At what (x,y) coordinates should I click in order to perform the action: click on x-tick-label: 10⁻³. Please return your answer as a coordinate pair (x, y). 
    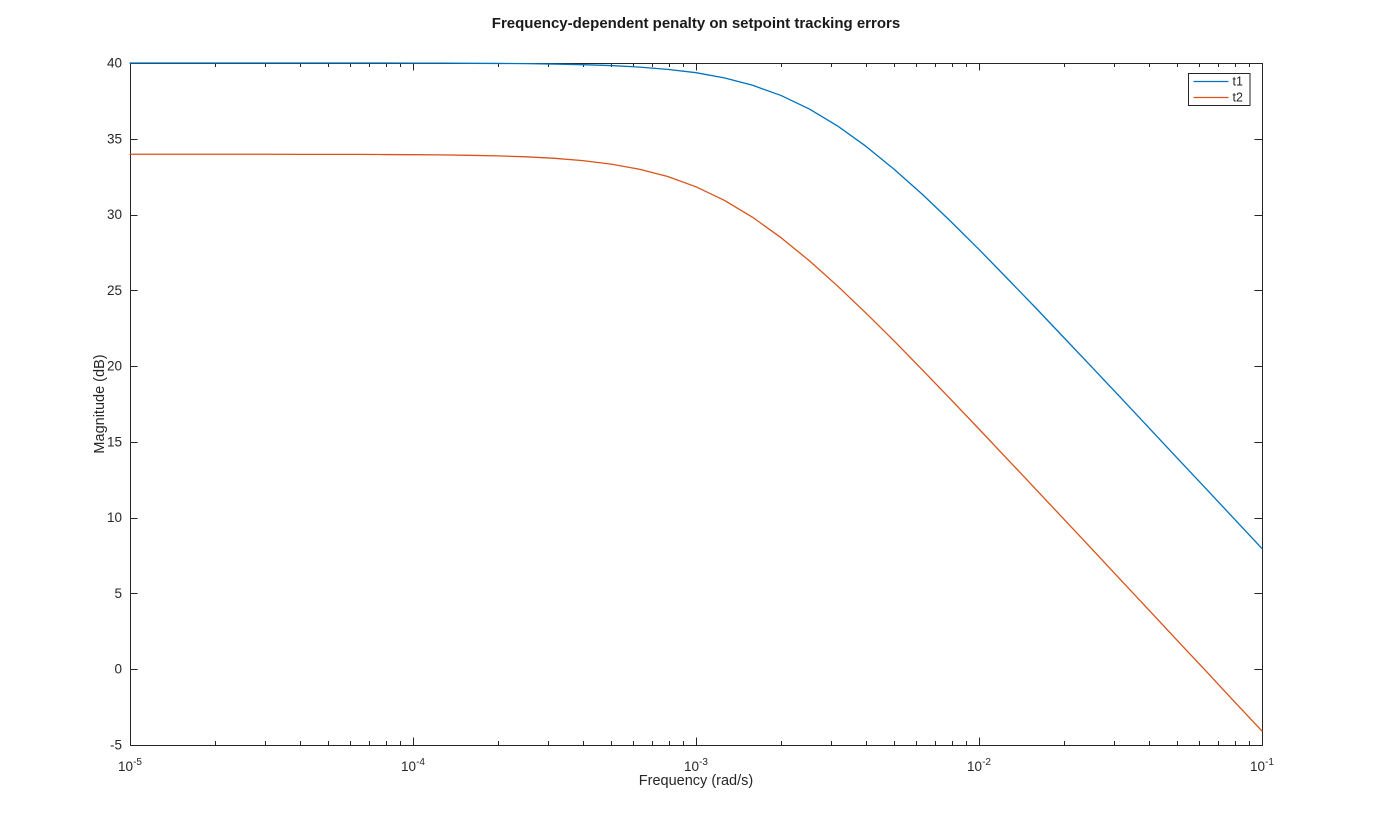
    Looking at the image, I should click on (696, 765).